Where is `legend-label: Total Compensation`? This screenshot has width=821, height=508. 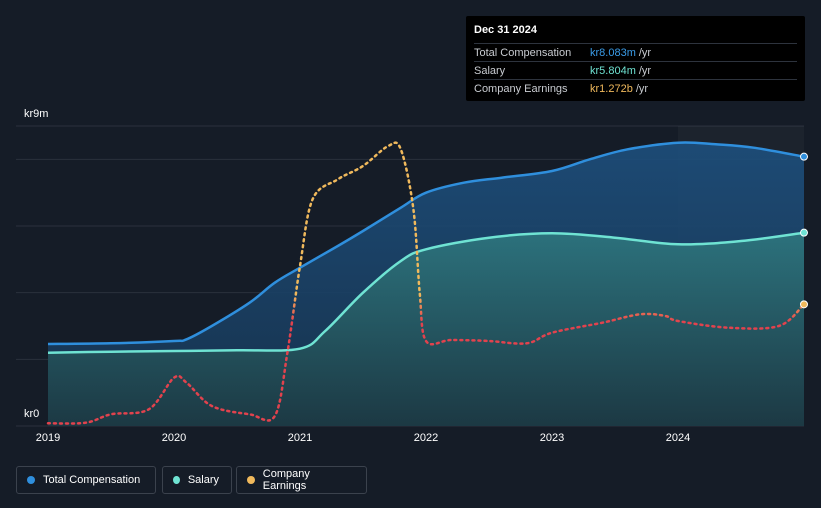
legend-label: Total Compensation is located at coordinates (92, 480).